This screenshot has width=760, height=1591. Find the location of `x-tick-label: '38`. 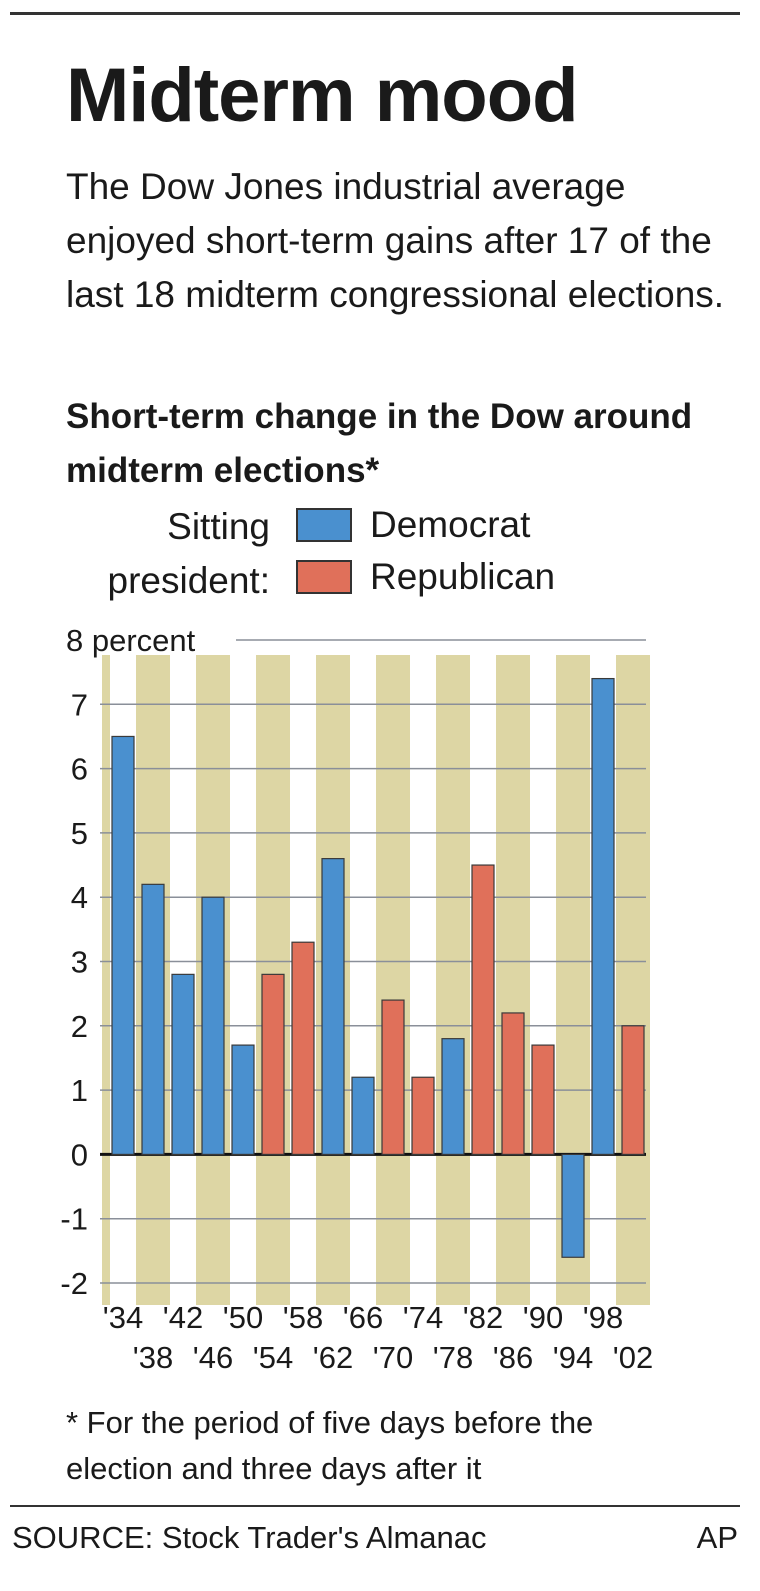

x-tick-label: '38 is located at coordinates (153, 1357).